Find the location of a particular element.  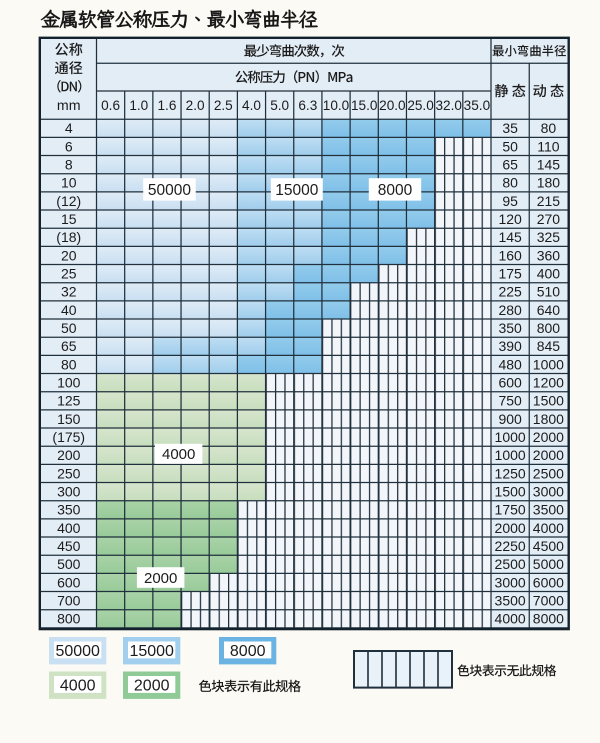

svg-text: 35.0 is located at coordinates (477, 105).